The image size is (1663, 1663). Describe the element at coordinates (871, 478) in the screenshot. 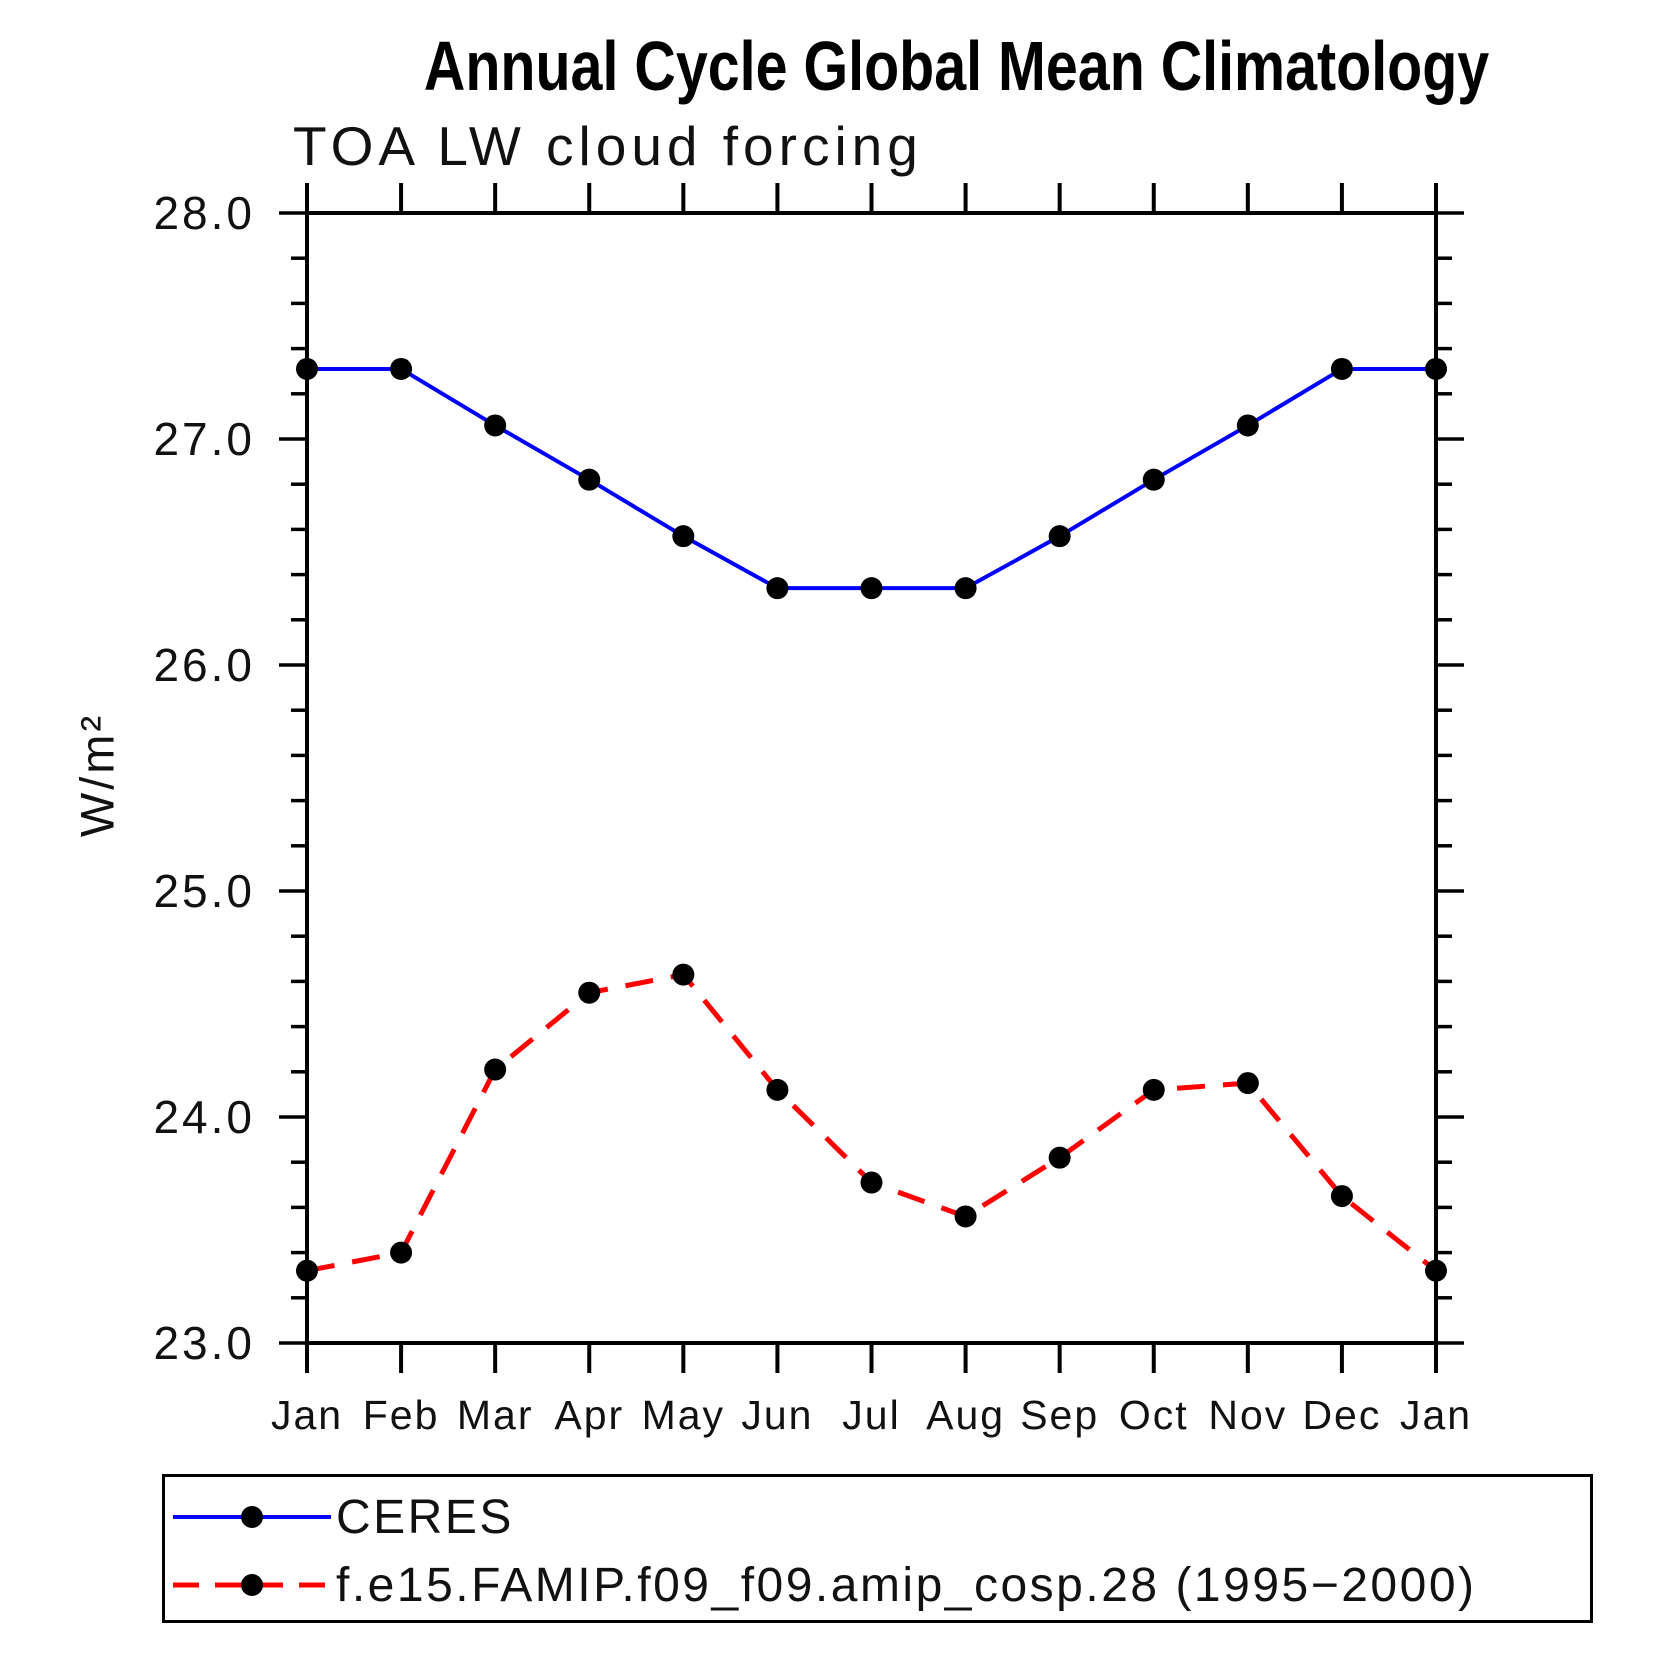

I see `ceres-line` at that location.